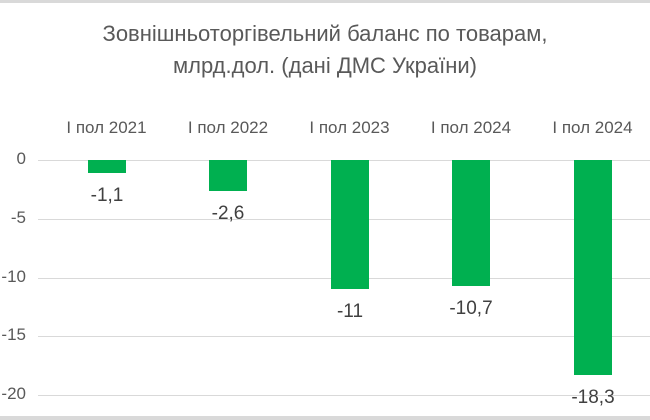 The height and width of the screenshot is (420, 650). I want to click on data-label: -18,3, so click(593, 397).